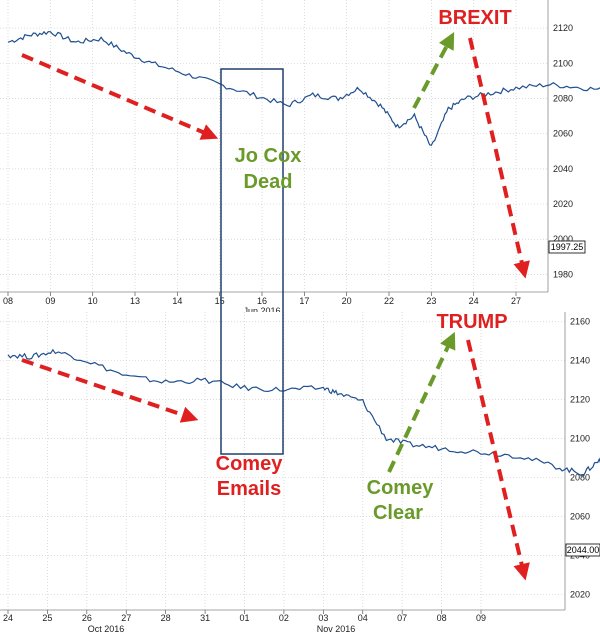 The width and height of the screenshot is (600, 639). What do you see at coordinates (433, 70) in the screenshot?
I see `green-arrow-top` at bounding box center [433, 70].